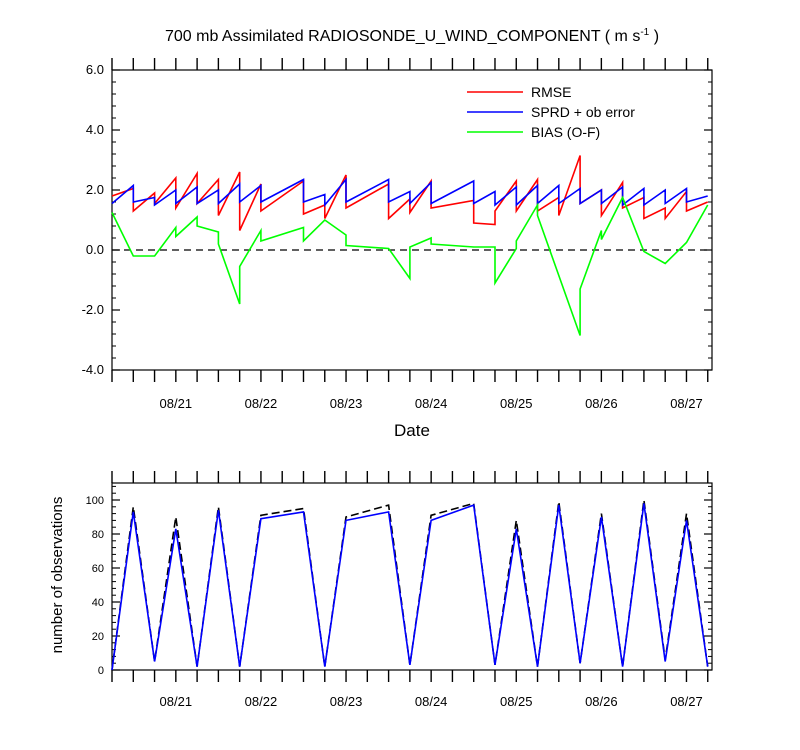  Describe the element at coordinates (686, 403) in the screenshot. I see `top-xtick-label: 08/27` at that location.